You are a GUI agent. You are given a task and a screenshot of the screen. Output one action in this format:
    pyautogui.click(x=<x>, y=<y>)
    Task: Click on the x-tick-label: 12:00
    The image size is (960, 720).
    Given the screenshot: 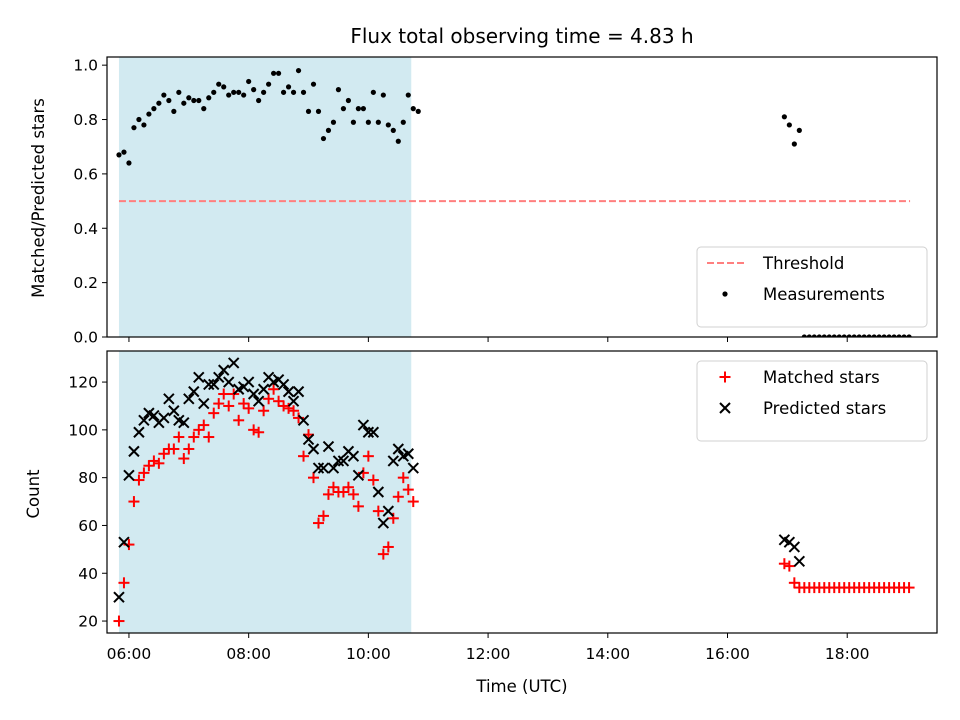 What is the action you would take?
    pyautogui.click(x=488, y=654)
    